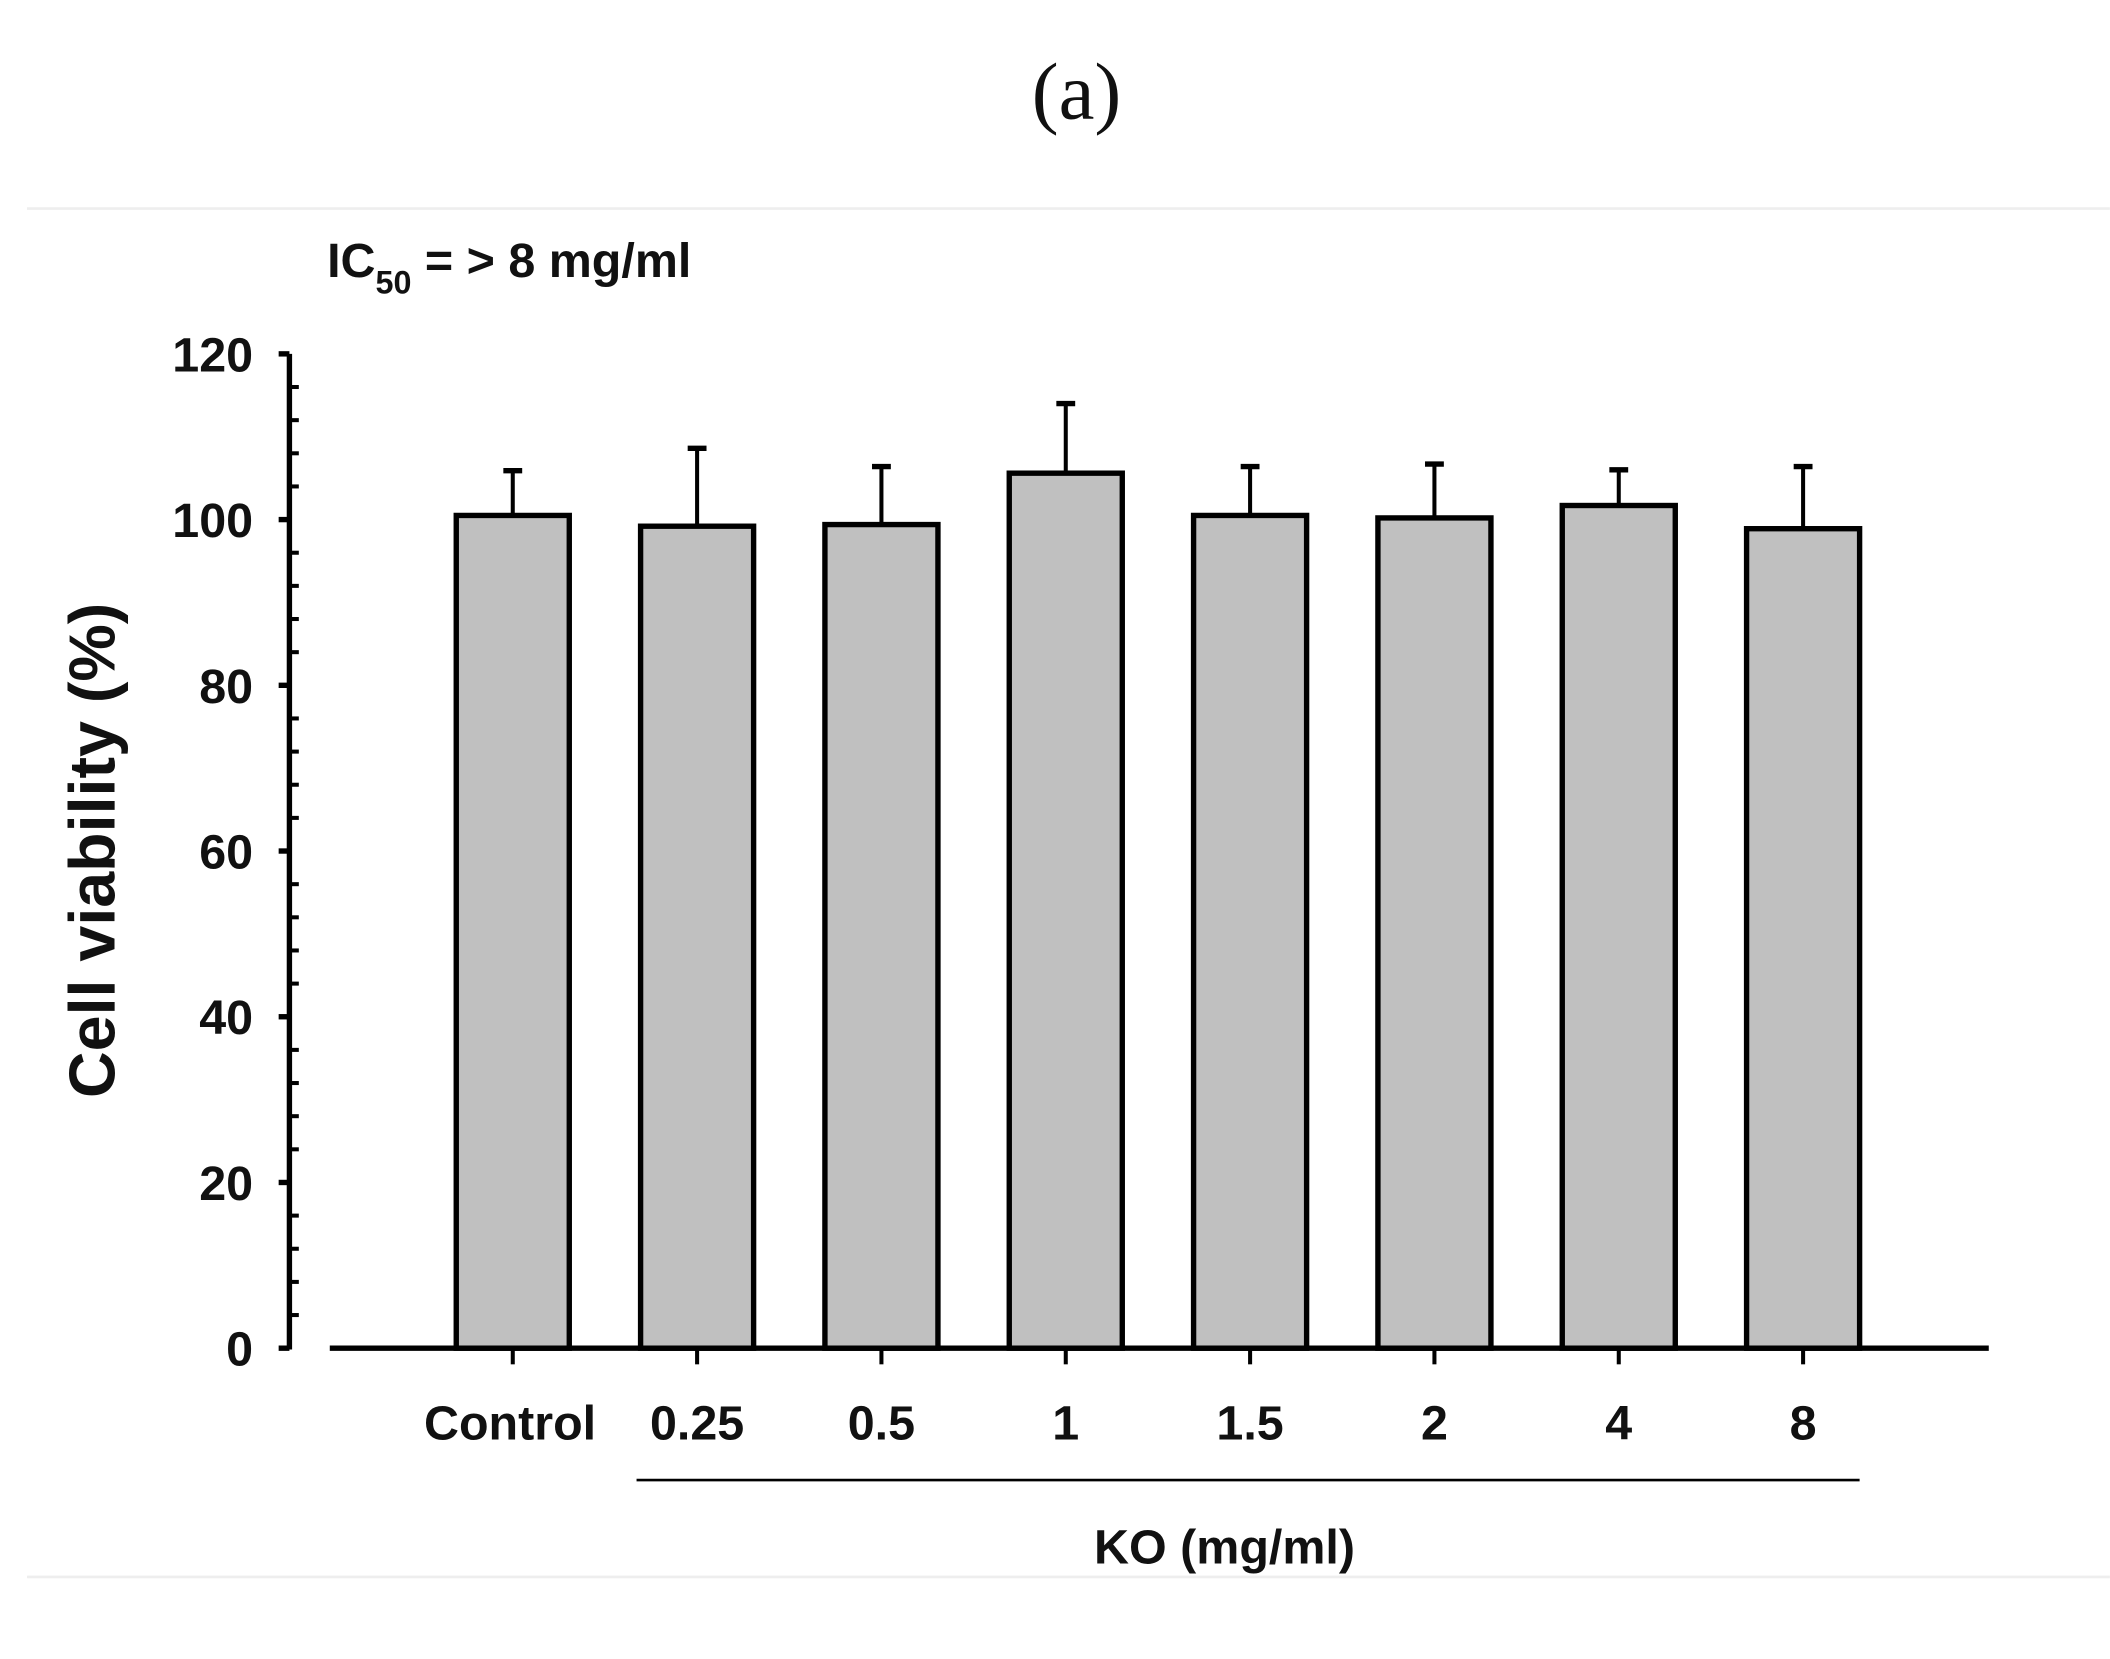  Describe the element at coordinates (1803, 1424) in the screenshot. I see `x-tick-label: 8` at that location.